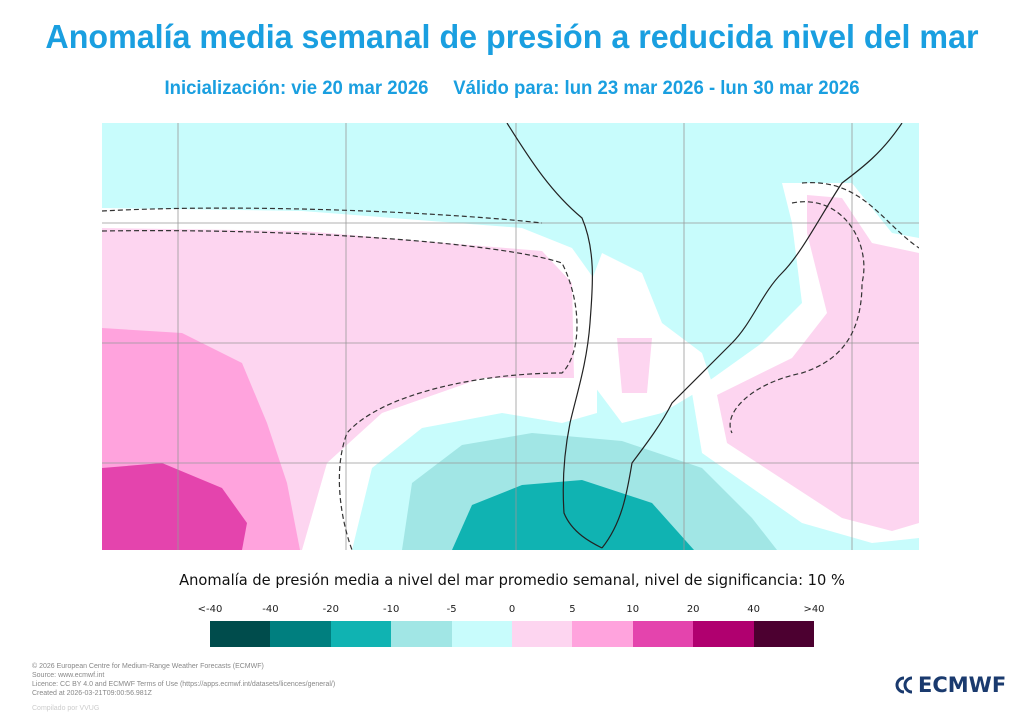 This screenshot has width=1024, height=720. What do you see at coordinates (174, 506) in the screenshot?
I see `region-magenta-west` at bounding box center [174, 506].